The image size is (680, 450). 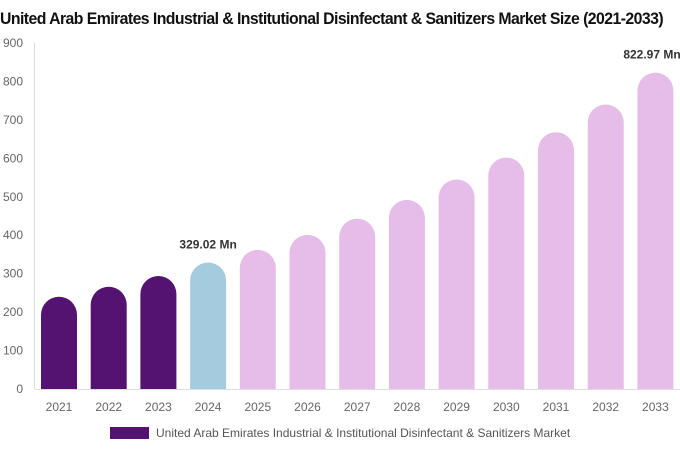 What do you see at coordinates (407, 407) in the screenshot?
I see `x-tick-label: 2028` at bounding box center [407, 407].